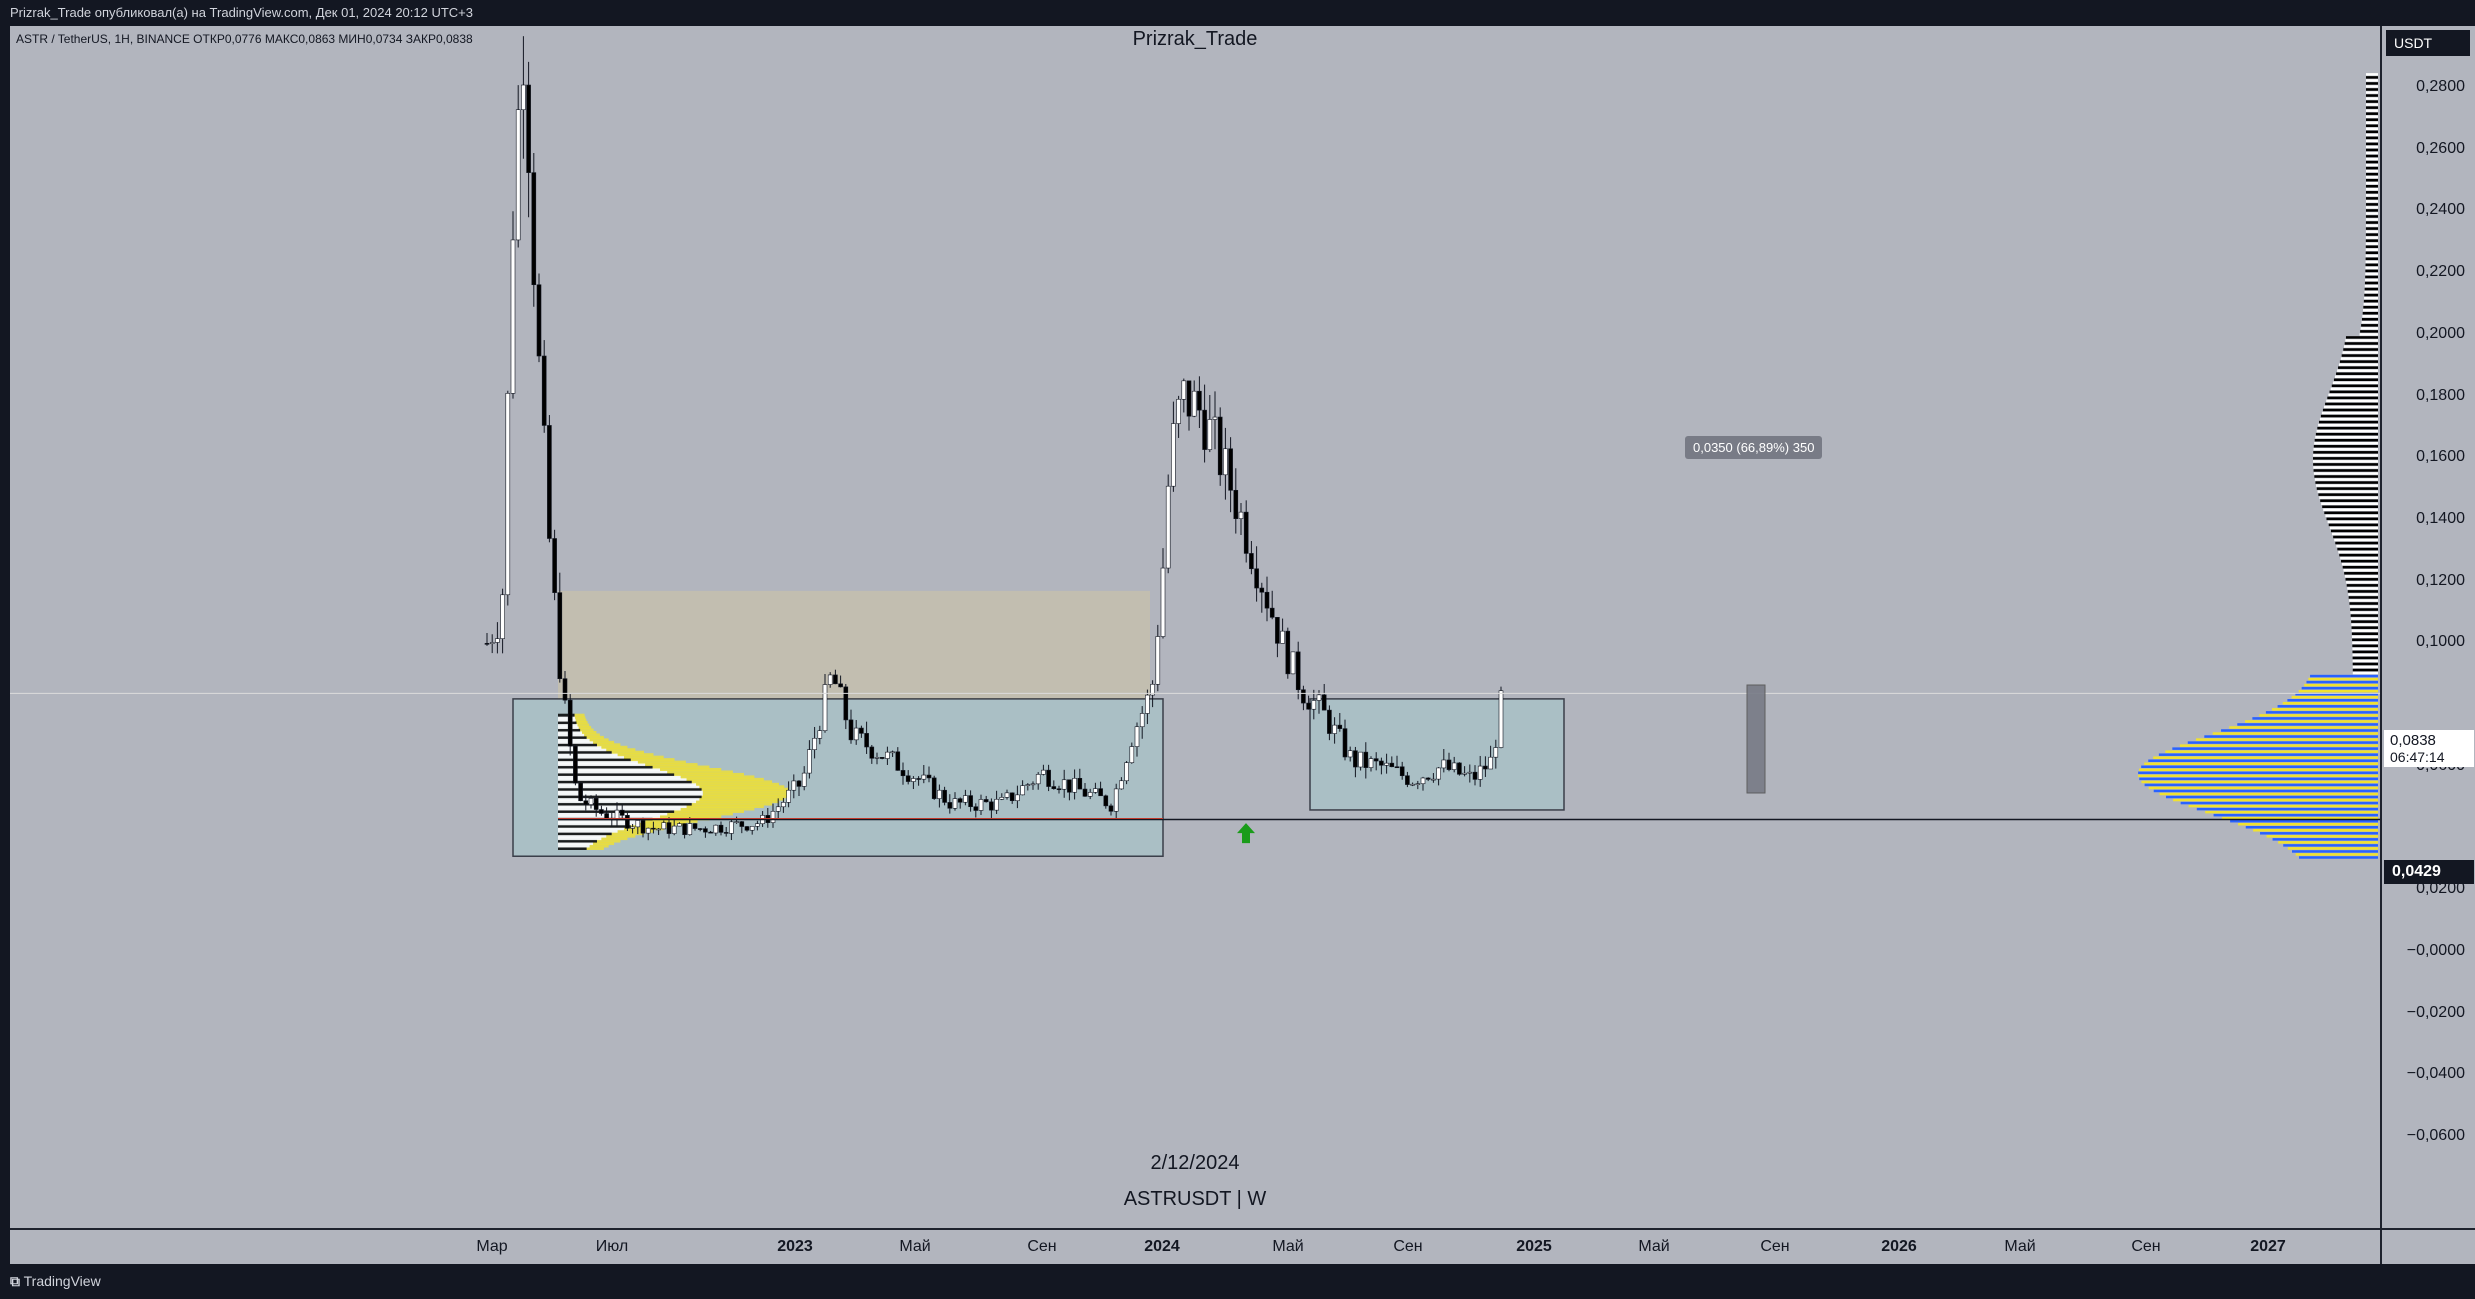 This screenshot has width=2475, height=1299. I want to click on price-tick-label: −0,0600, so click(2435, 1135).